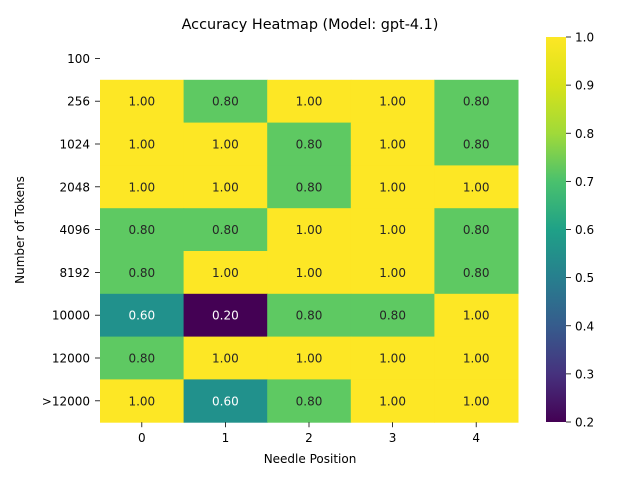 Image resolution: width=640 pixels, height=484 pixels. I want to click on colorbar-tick-label: 0.7, so click(584, 182).